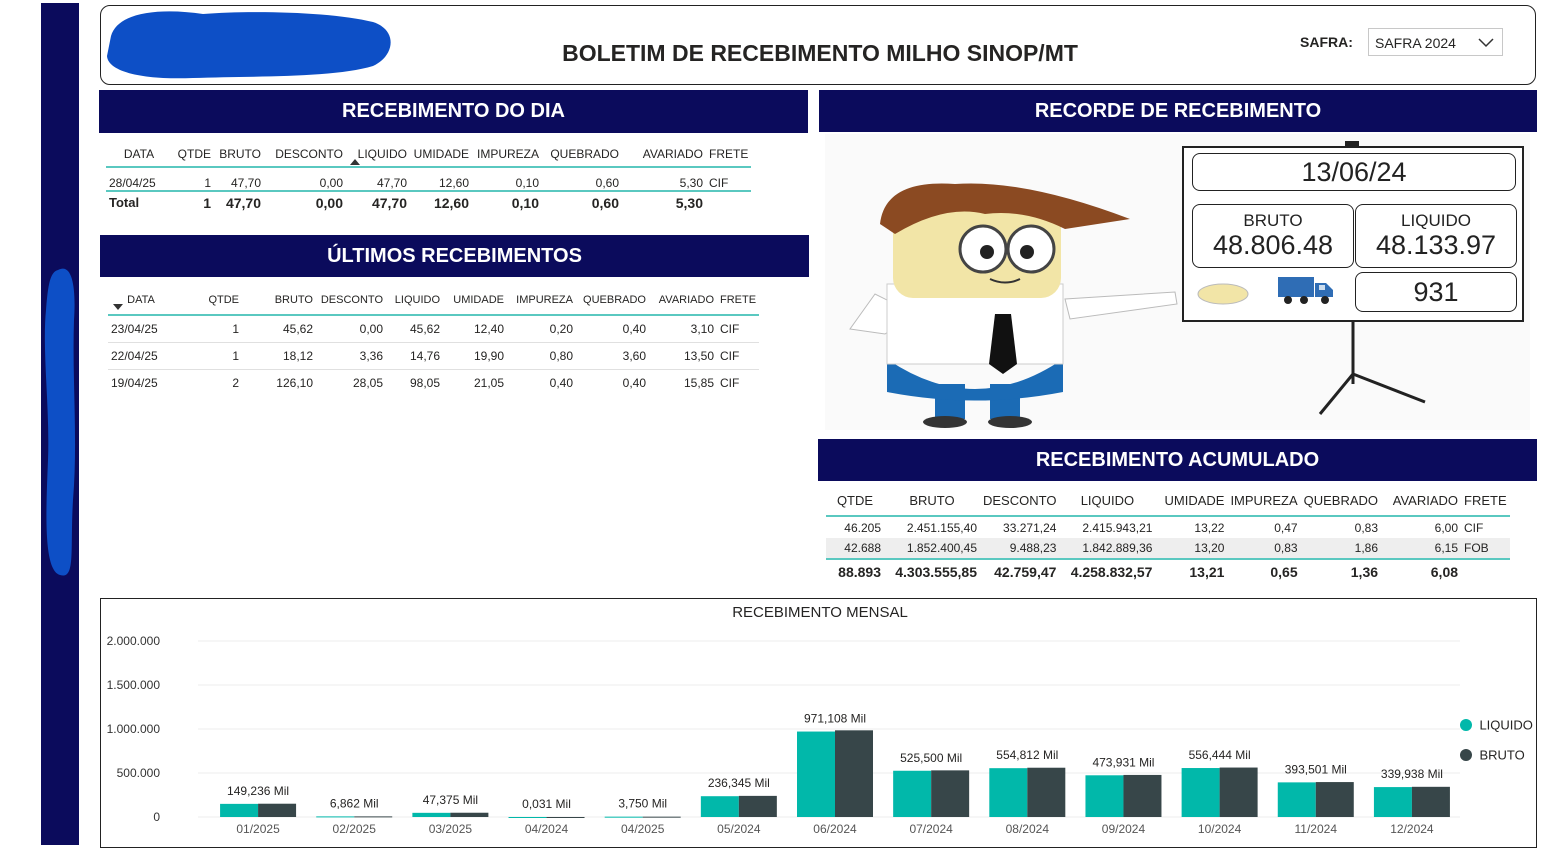  I want to click on y-tick-label: 1.500.000, so click(134, 685).